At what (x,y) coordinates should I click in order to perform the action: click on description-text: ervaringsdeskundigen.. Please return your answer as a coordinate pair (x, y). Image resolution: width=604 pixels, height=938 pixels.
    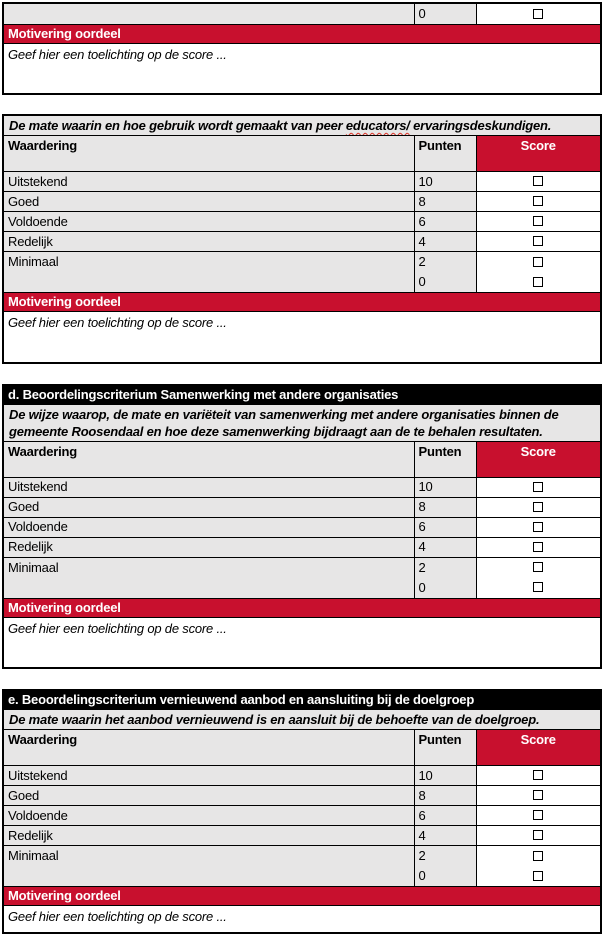
    Looking at the image, I should click on (480, 125).